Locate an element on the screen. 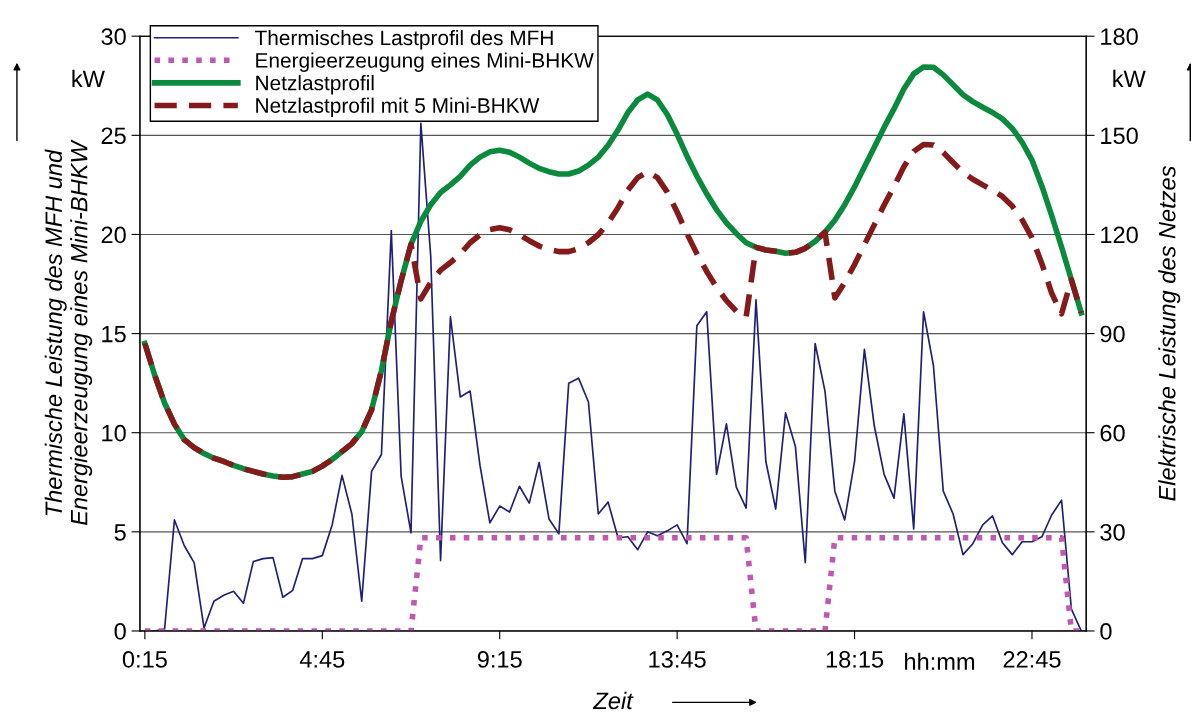 This screenshot has width=1191, height=724. y-tick-label: 25 is located at coordinates (113, 136).